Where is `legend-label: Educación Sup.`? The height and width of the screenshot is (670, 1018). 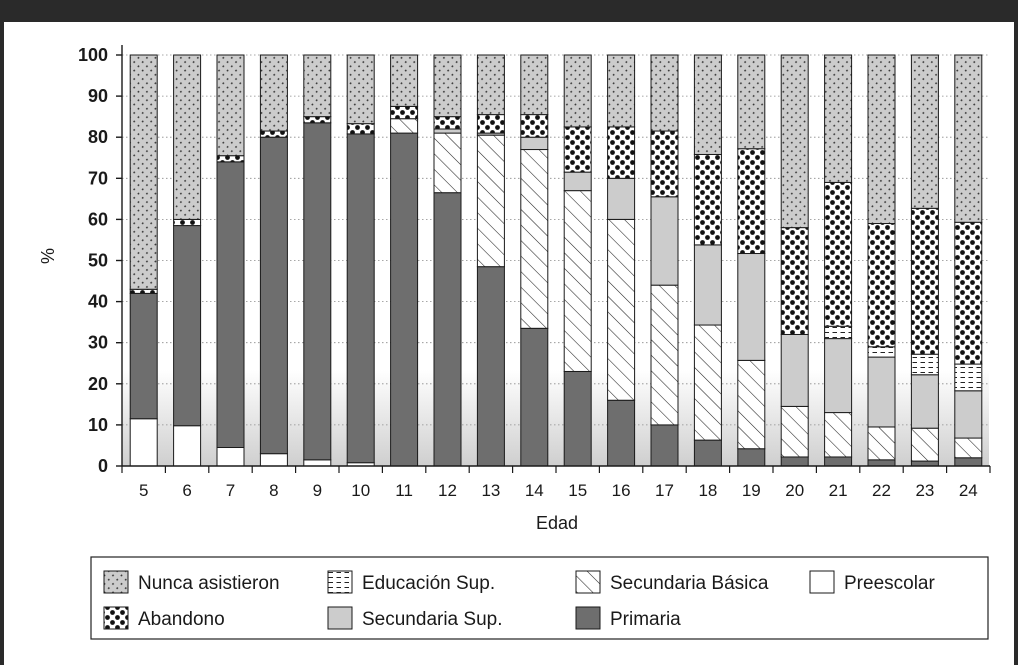 legend-label: Educación Sup. is located at coordinates (428, 583).